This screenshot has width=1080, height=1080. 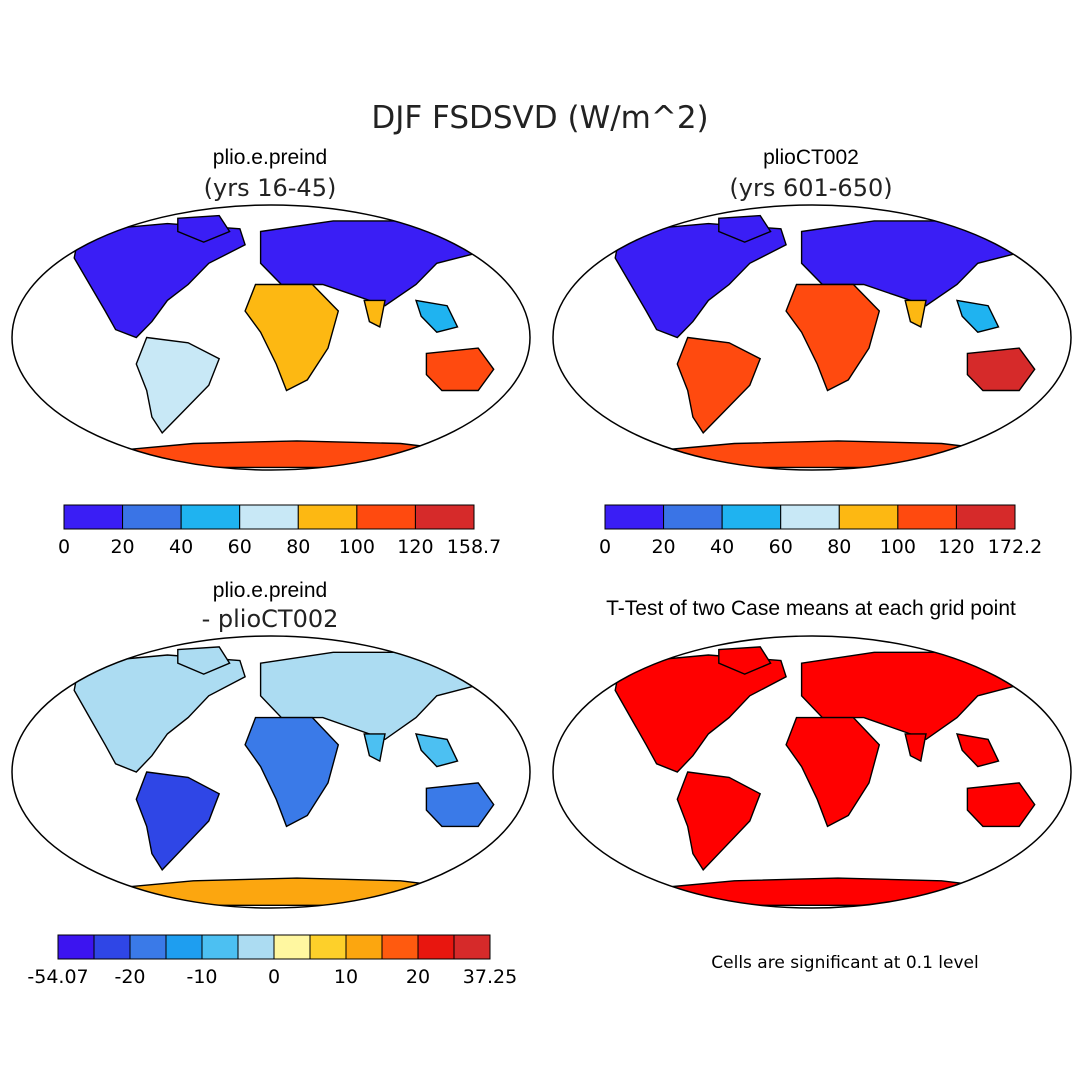 I want to click on panel-2-subtitle: (yrs 601-650), so click(x=810, y=188).